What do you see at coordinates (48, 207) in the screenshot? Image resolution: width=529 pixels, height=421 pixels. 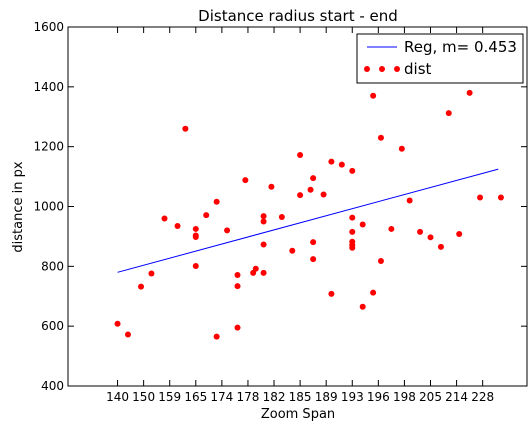 I see `y-tick-label: 1000` at bounding box center [48, 207].